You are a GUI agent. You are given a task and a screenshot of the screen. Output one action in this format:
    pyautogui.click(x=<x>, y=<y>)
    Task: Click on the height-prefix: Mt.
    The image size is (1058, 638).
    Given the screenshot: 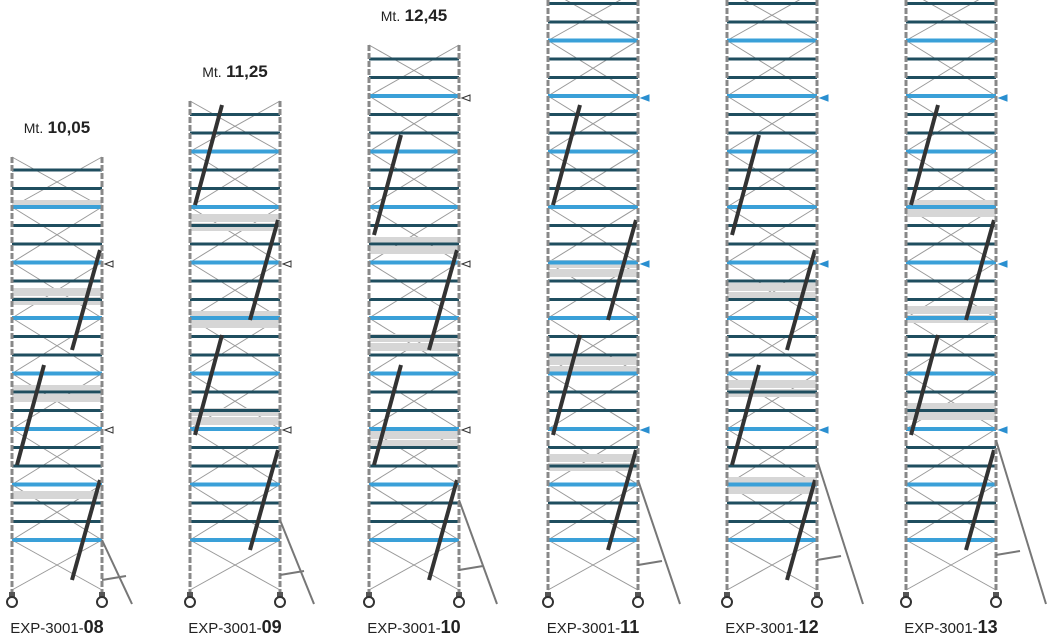 What is the action you would take?
    pyautogui.click(x=211, y=72)
    